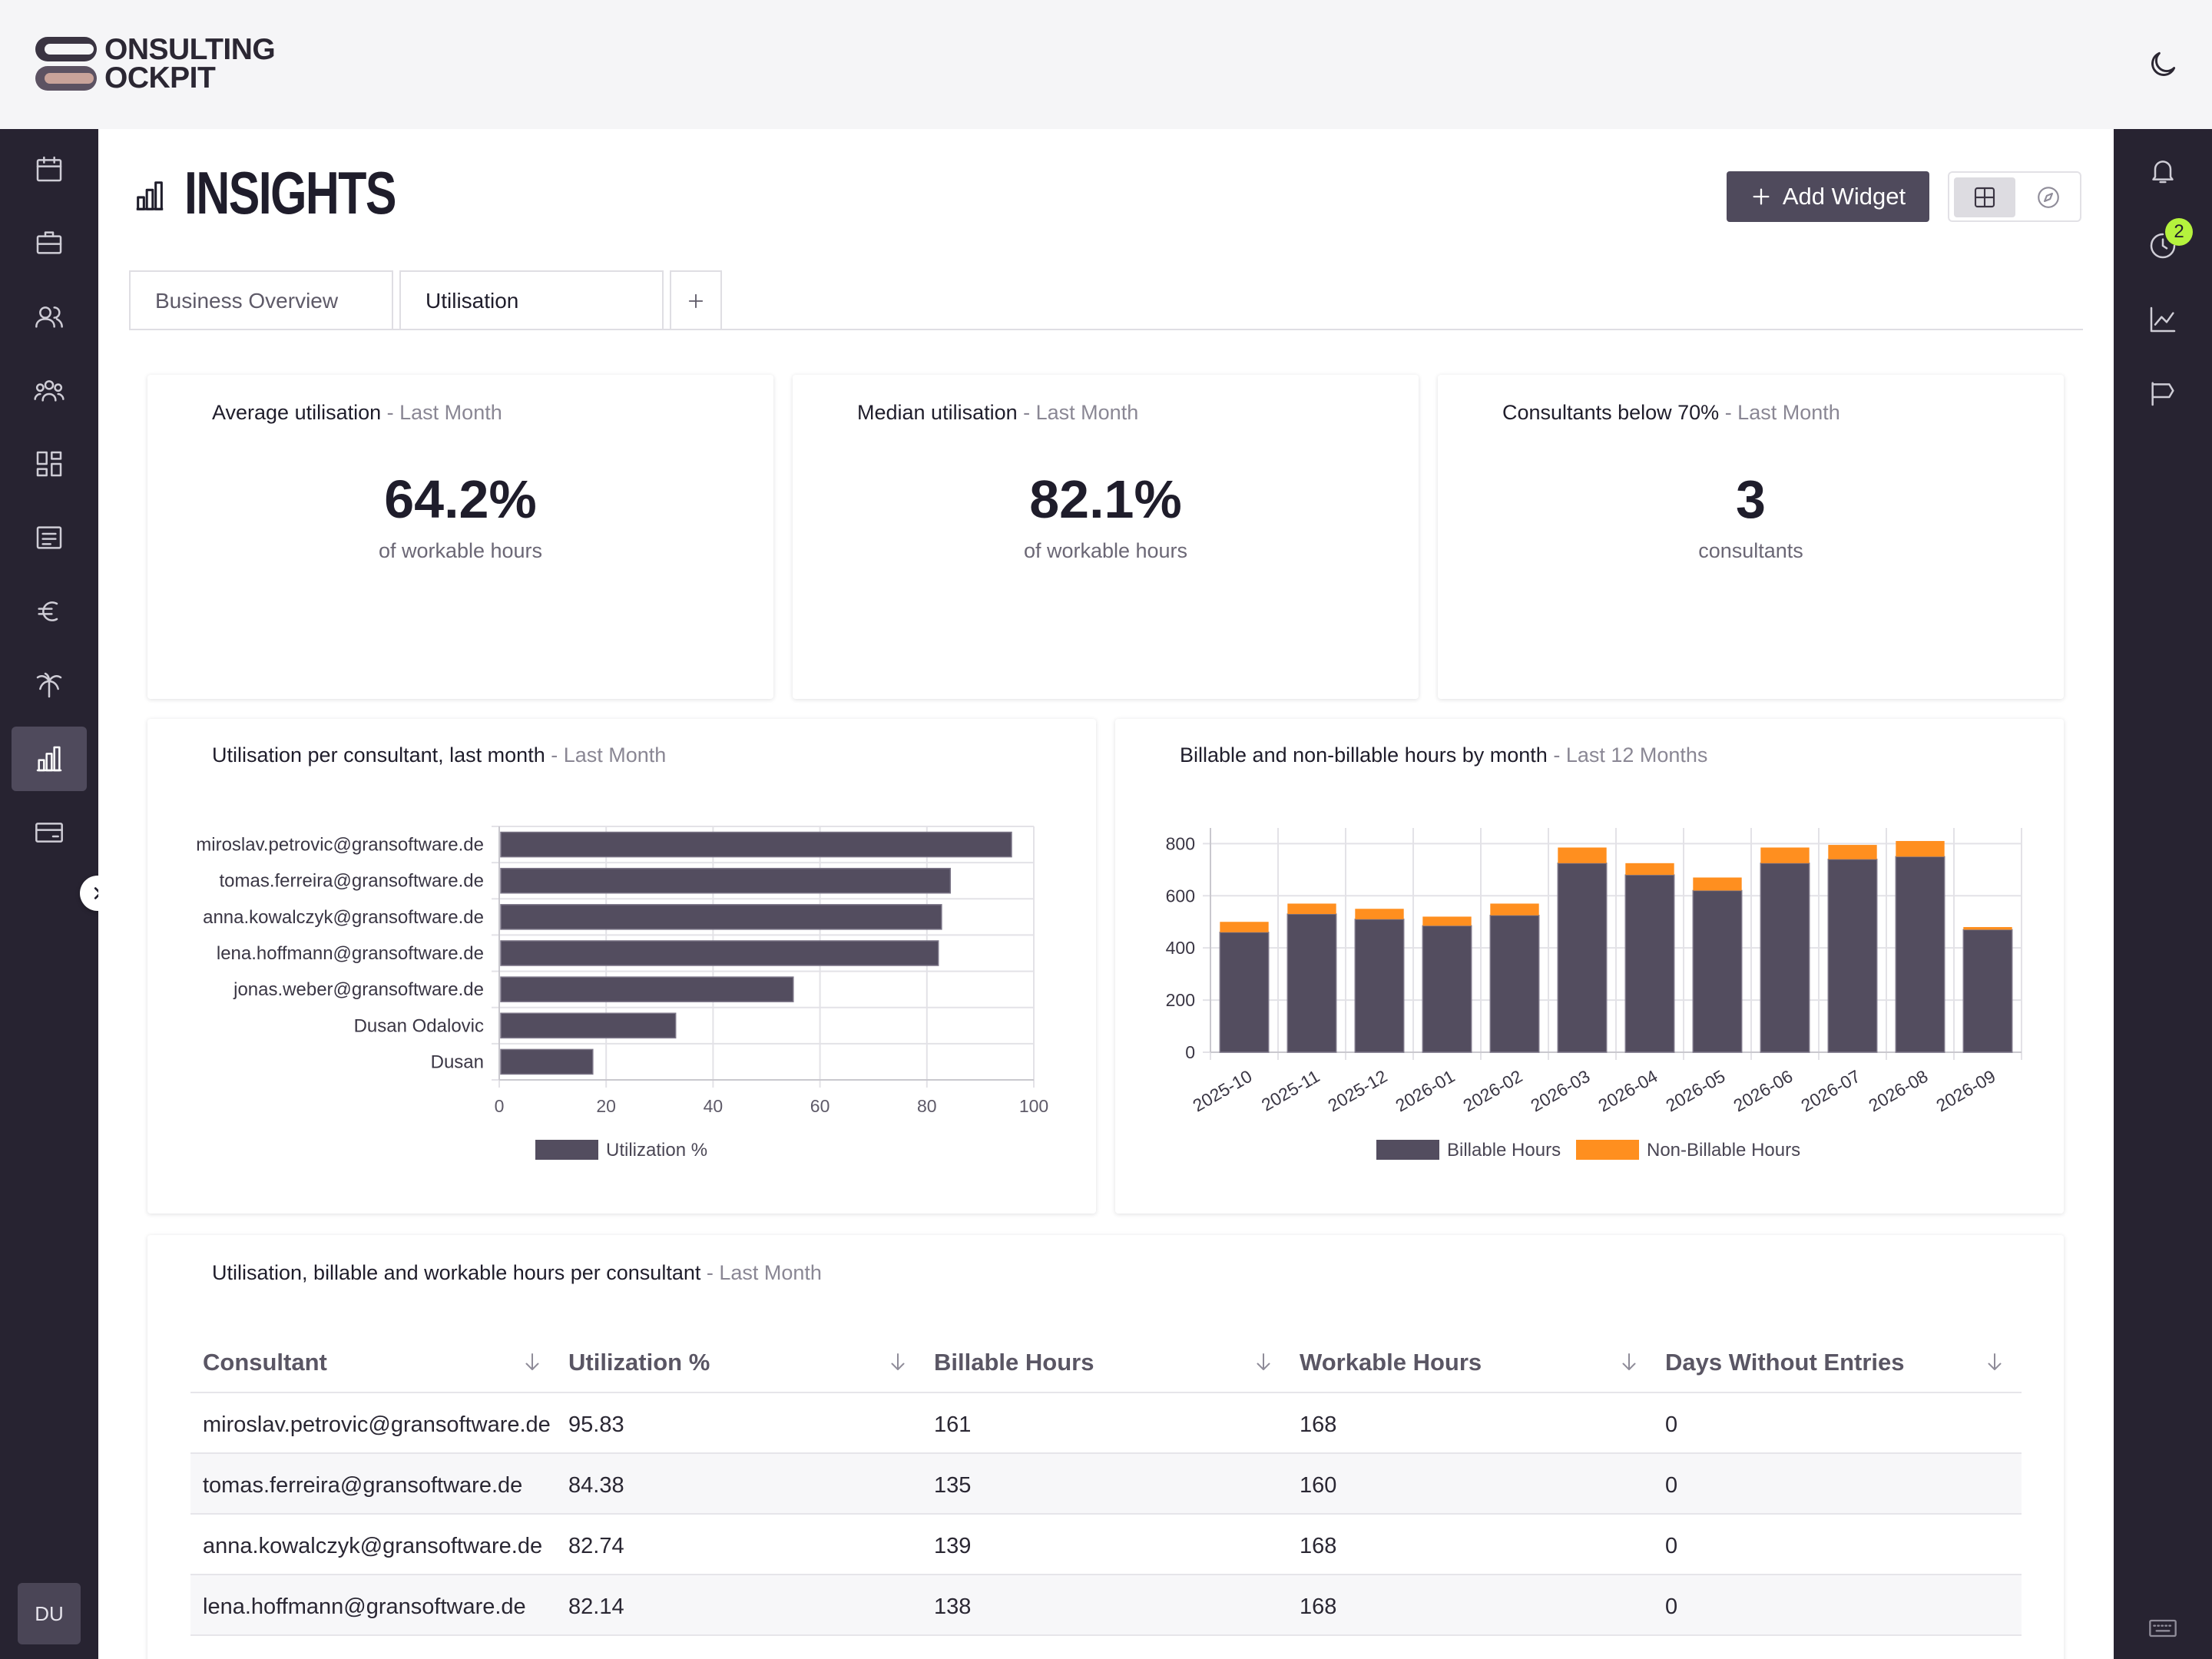  Describe the element at coordinates (49, 685) in the screenshot. I see `sidebar-item-palm-tree` at that location.